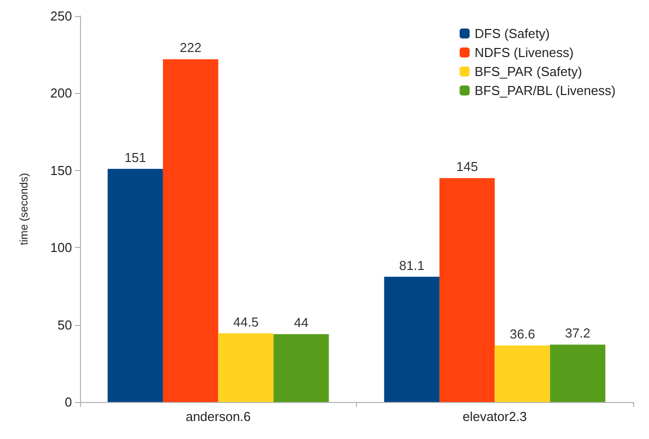  What do you see at coordinates (65, 324) in the screenshot?
I see `y-tick-label: 50` at bounding box center [65, 324].